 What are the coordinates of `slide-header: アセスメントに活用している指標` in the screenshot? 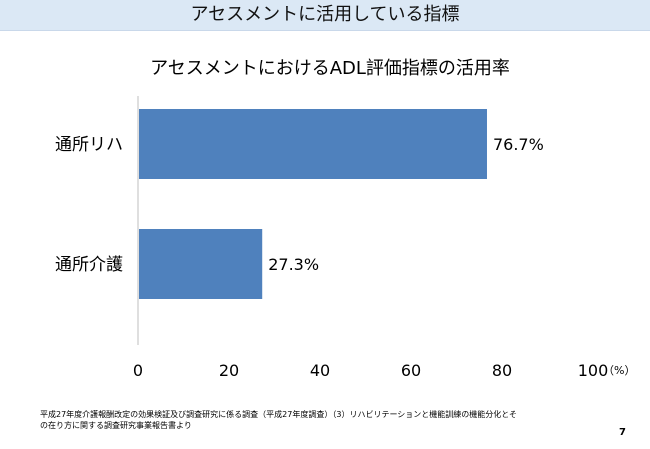 It's located at (325, 15).